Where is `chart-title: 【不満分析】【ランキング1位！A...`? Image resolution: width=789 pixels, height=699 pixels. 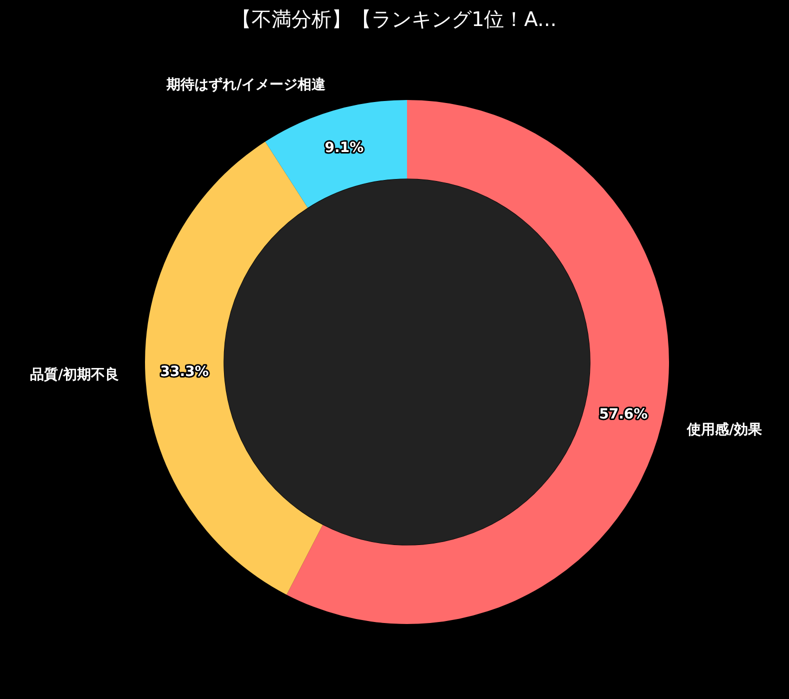 chart-title: 【不満分析】【ランキング1位！A... is located at coordinates (394, 19).